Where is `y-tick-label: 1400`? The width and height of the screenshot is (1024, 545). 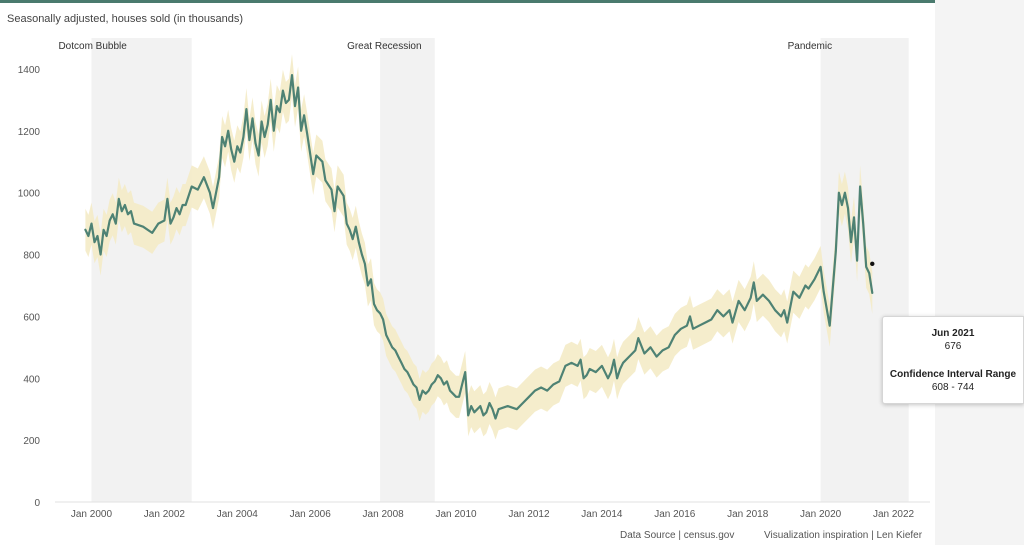
y-tick-label: 1400 is located at coordinates (29, 70).